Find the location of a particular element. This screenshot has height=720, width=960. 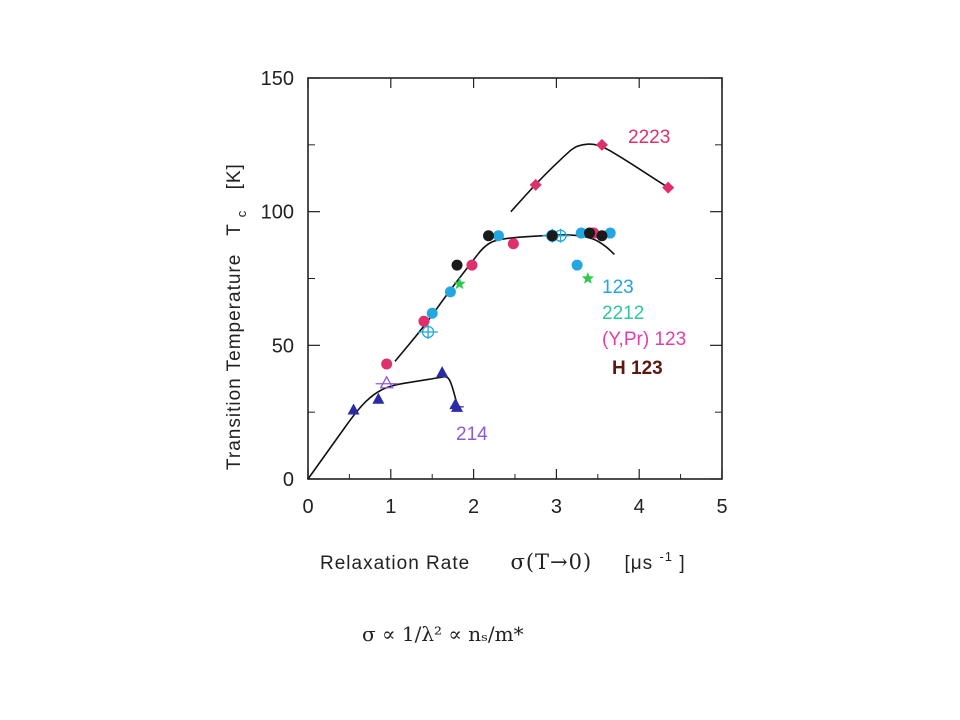

y-tick-label: 50 is located at coordinates (283, 346).